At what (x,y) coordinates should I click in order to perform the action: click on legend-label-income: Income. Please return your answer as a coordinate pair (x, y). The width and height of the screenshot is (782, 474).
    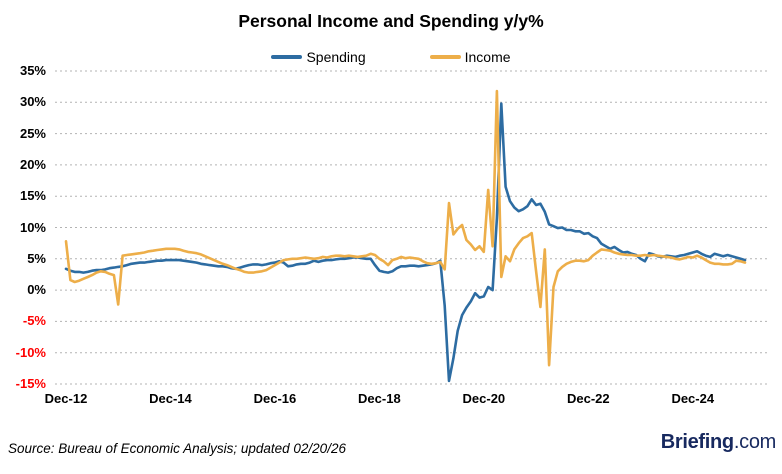
    Looking at the image, I should click on (487, 57).